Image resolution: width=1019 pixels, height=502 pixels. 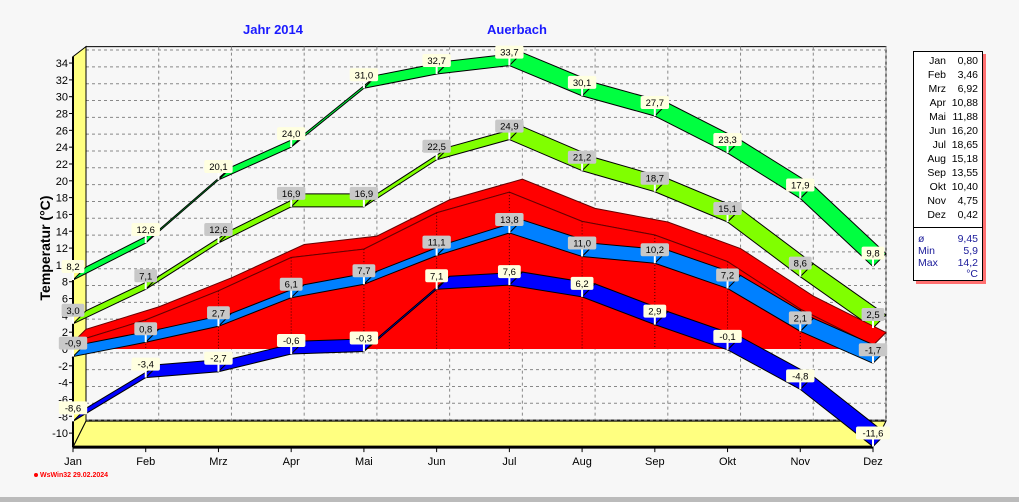 I want to click on data-label-text: 17,9, so click(x=800, y=185).